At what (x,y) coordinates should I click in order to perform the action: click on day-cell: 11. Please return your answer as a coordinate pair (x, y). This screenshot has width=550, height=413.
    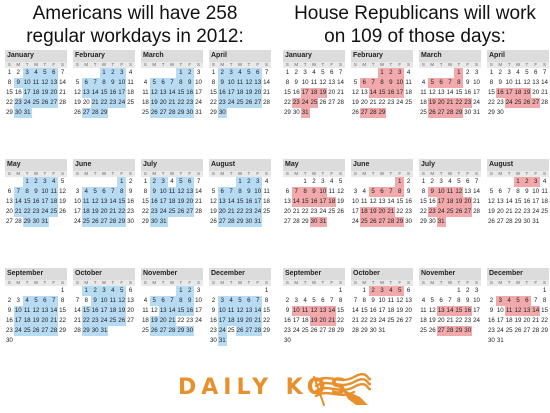
    Looking at the image, I should click on (423, 92).